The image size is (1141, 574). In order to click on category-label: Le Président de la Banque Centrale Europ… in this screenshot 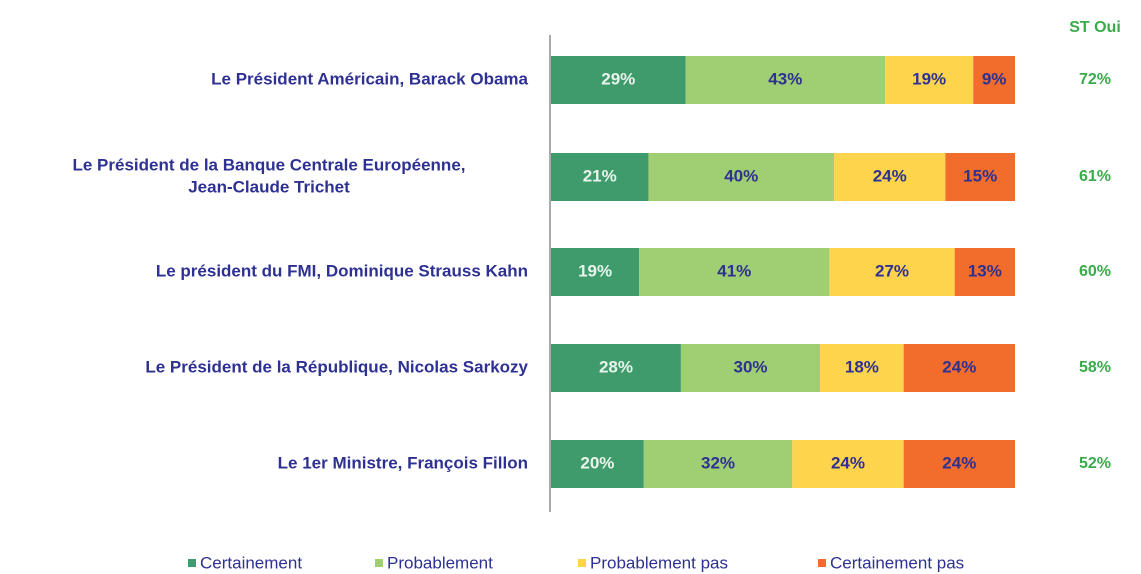, I will do `click(269, 164)`.